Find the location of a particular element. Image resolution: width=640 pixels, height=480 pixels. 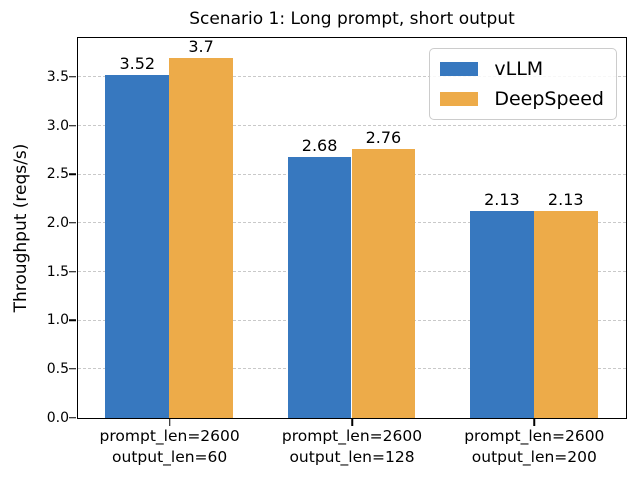

legend: vLLM DeepSpeed is located at coordinates (523, 84).